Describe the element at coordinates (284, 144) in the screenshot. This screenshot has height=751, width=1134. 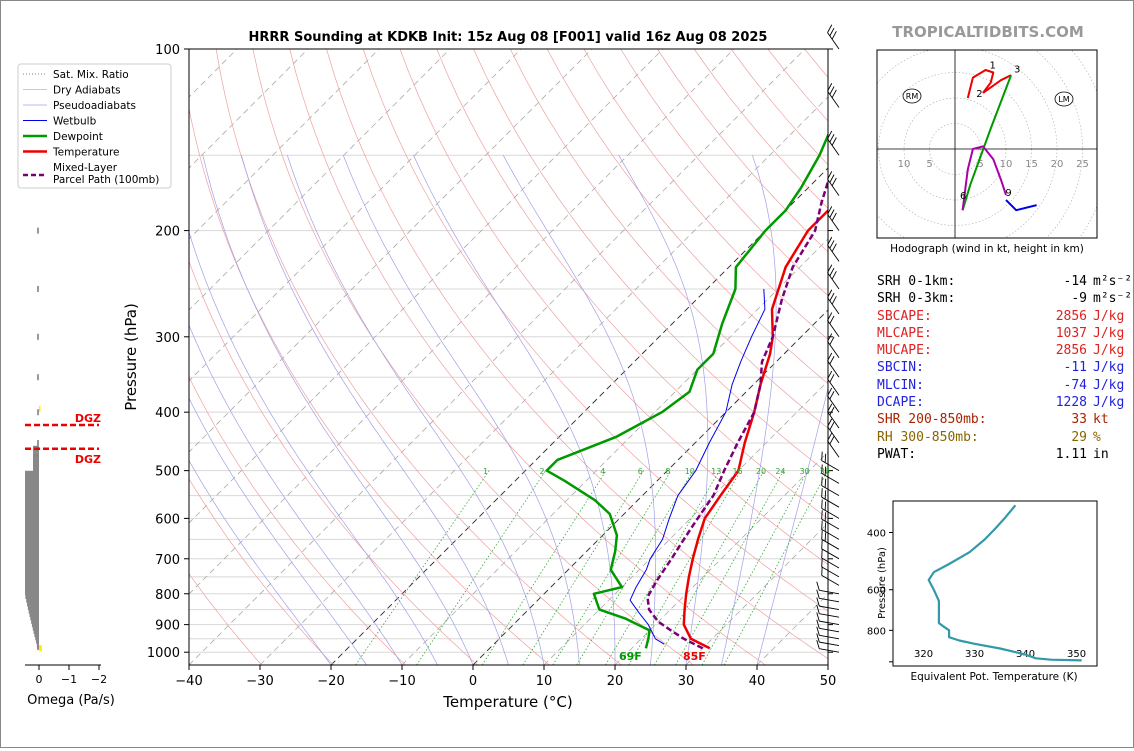
I see `isotherm-line` at that location.